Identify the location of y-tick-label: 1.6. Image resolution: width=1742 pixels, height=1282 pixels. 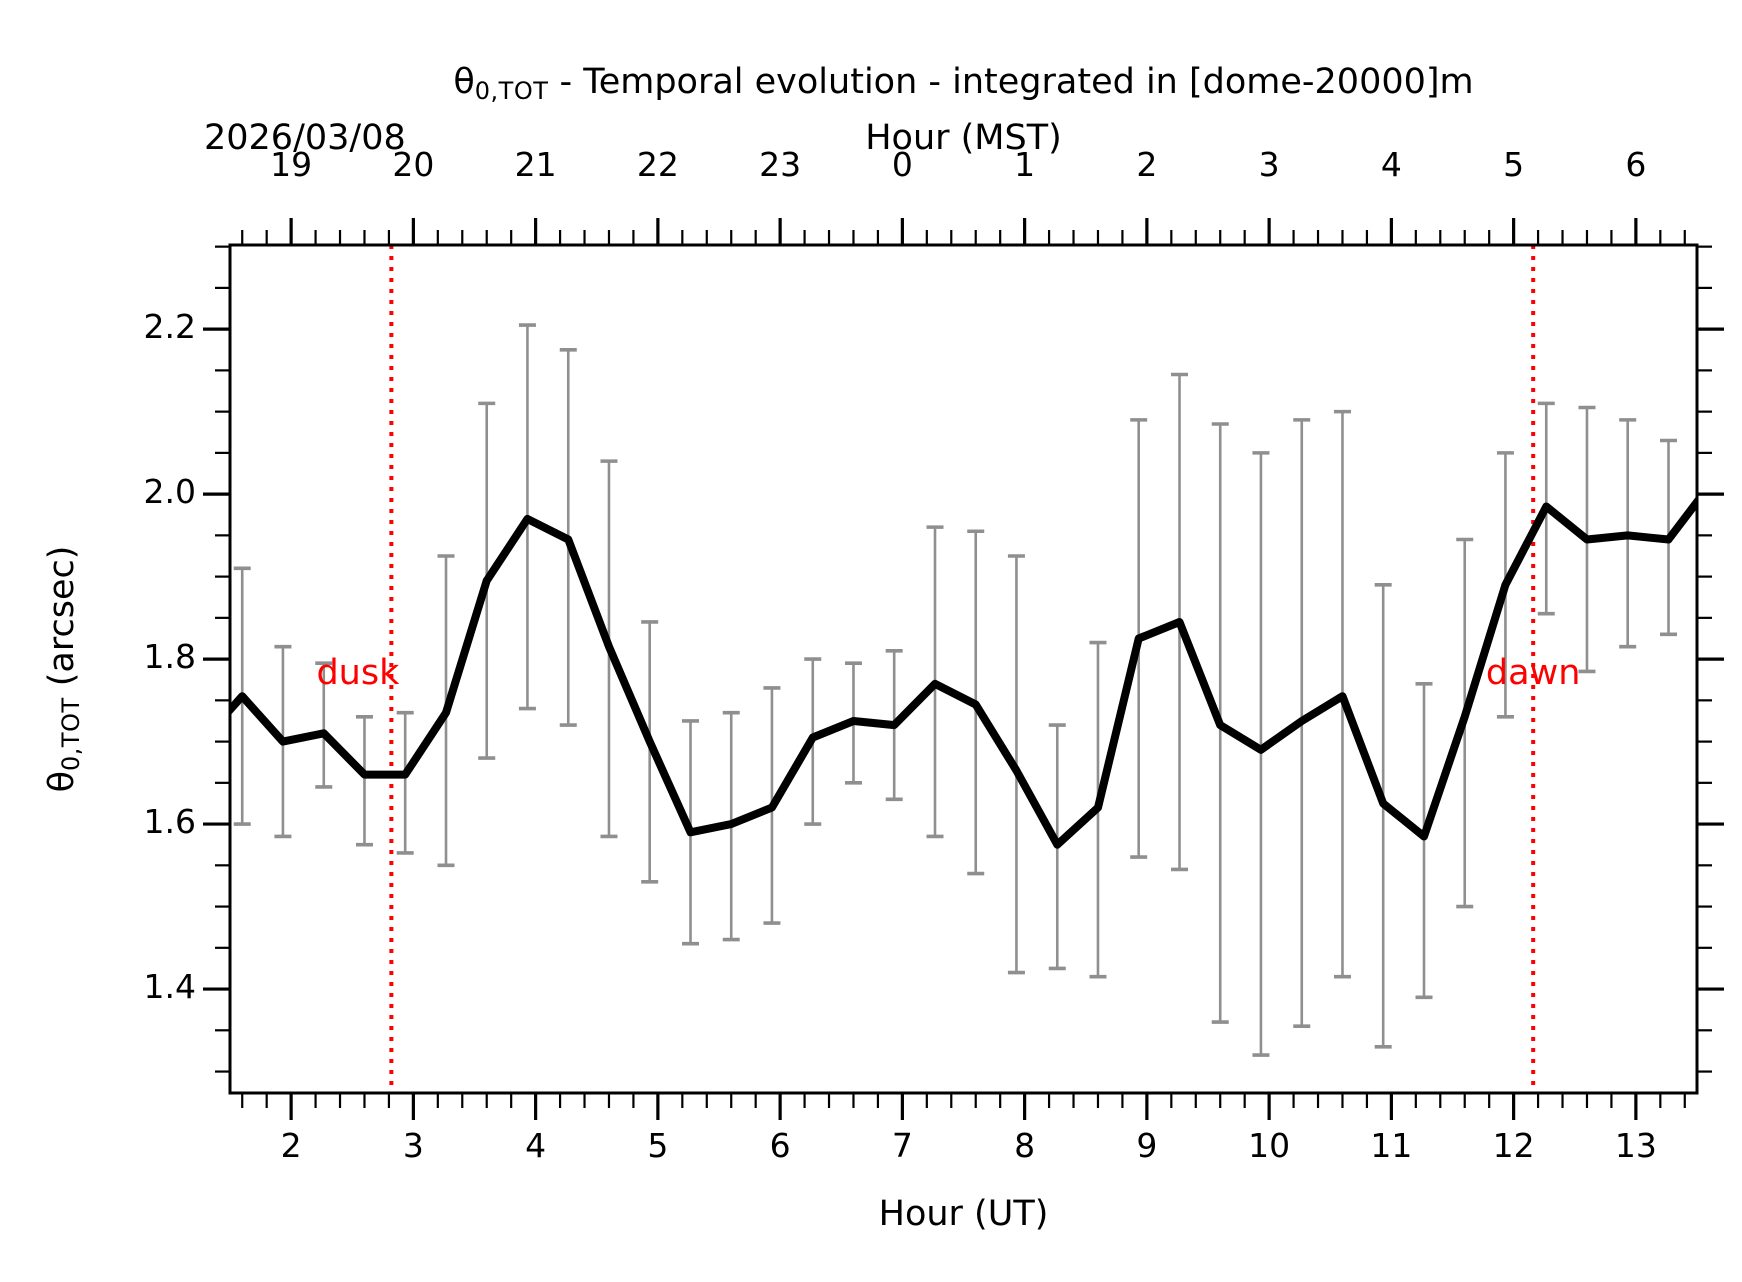
(169, 822).